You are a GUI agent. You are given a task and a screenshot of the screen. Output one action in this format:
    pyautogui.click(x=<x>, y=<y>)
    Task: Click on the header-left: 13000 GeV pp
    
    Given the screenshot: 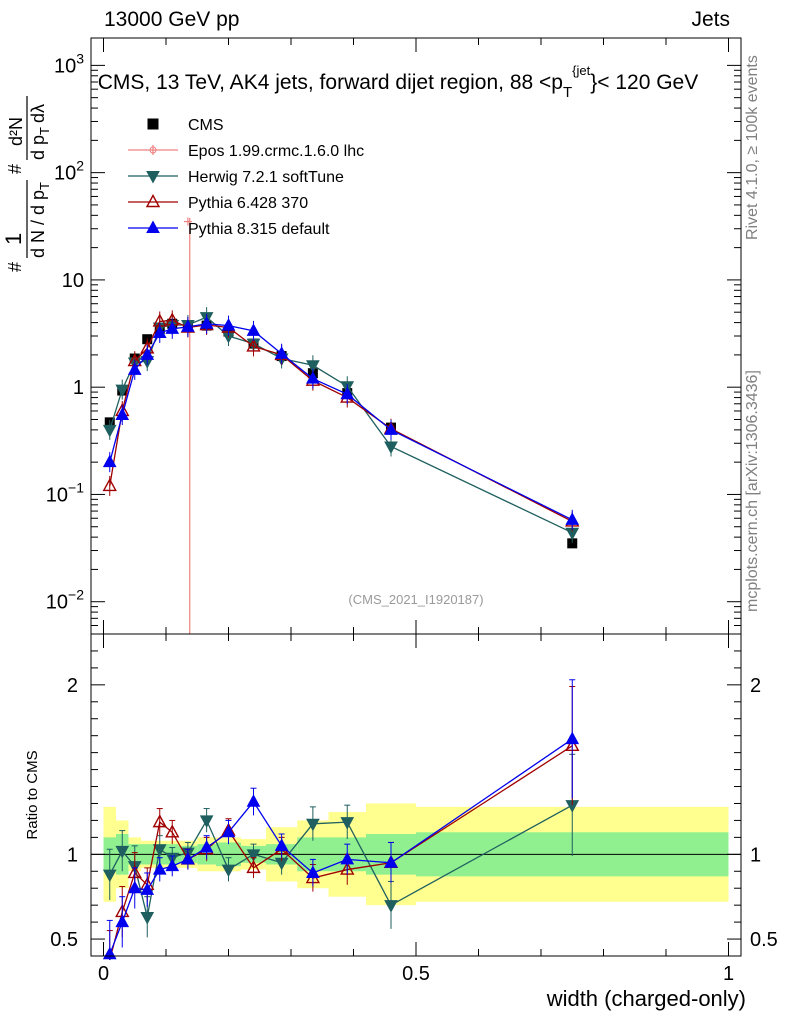 What is the action you would take?
    pyautogui.click(x=172, y=19)
    